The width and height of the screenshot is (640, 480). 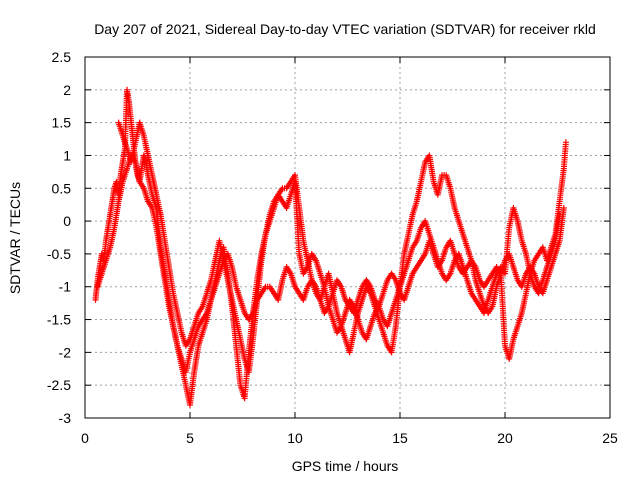 What do you see at coordinates (85, 438) in the screenshot?
I see `x-tick-label: 0` at bounding box center [85, 438].